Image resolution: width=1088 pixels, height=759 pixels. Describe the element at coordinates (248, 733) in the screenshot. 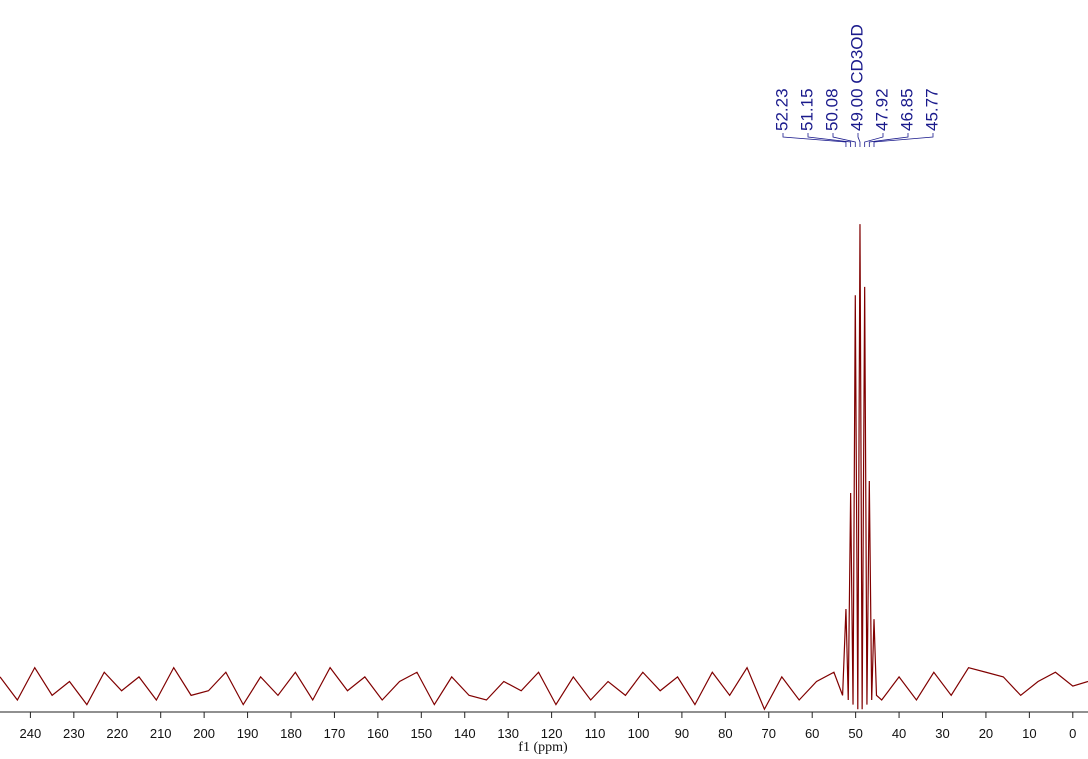

I see `x-tick-label: 190` at that location.